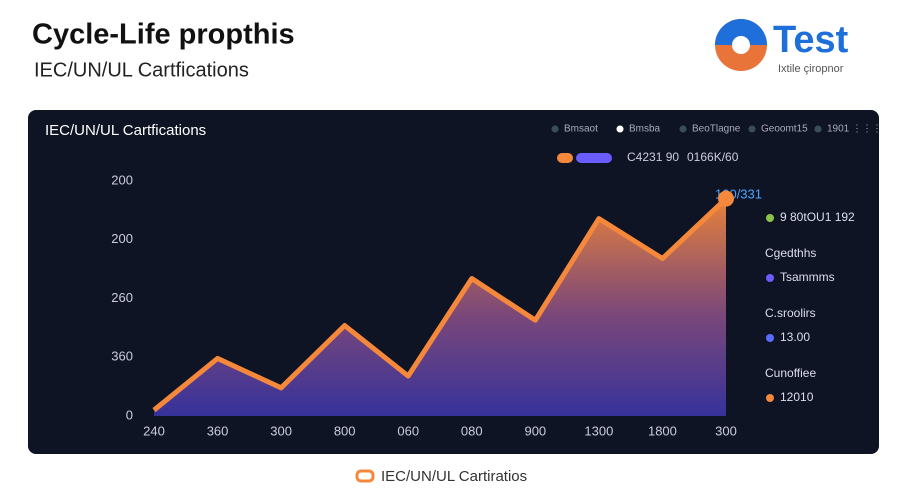 The width and height of the screenshot is (900, 500). I want to click on toggle-label: 0166K/60, so click(713, 157).